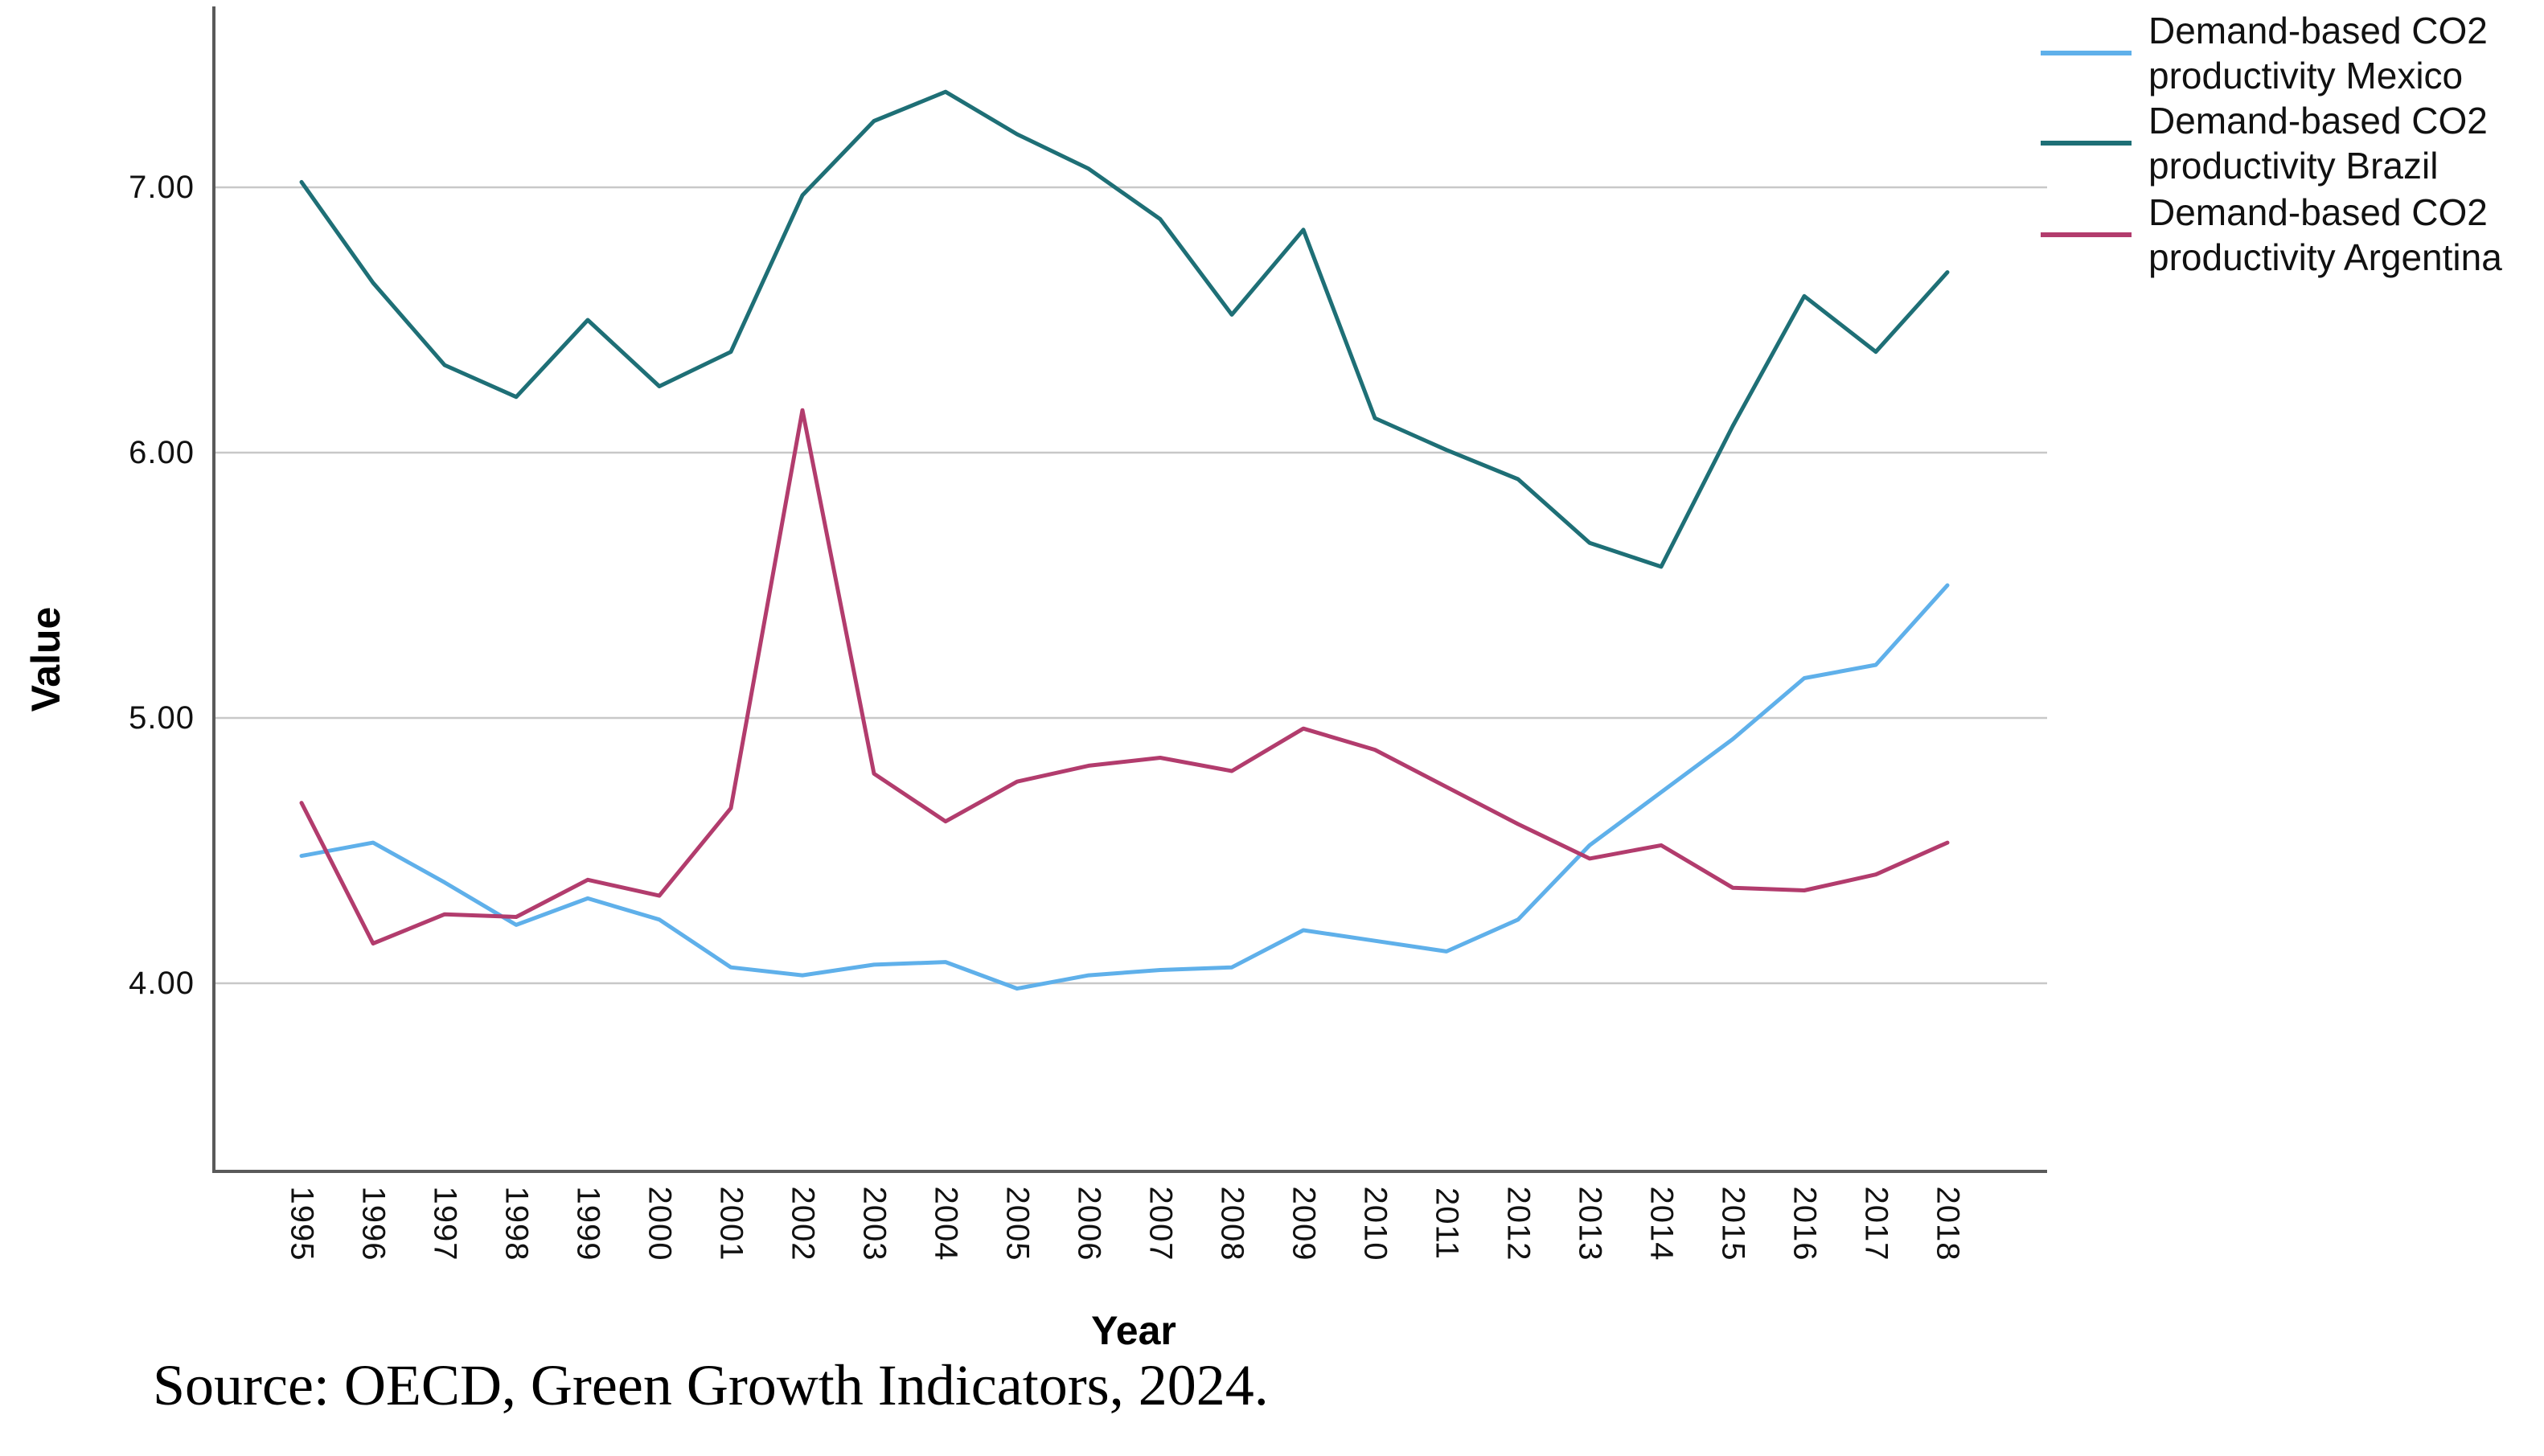 The width and height of the screenshot is (2544, 1456). I want to click on x-tick-label: 2002, so click(803, 1223).